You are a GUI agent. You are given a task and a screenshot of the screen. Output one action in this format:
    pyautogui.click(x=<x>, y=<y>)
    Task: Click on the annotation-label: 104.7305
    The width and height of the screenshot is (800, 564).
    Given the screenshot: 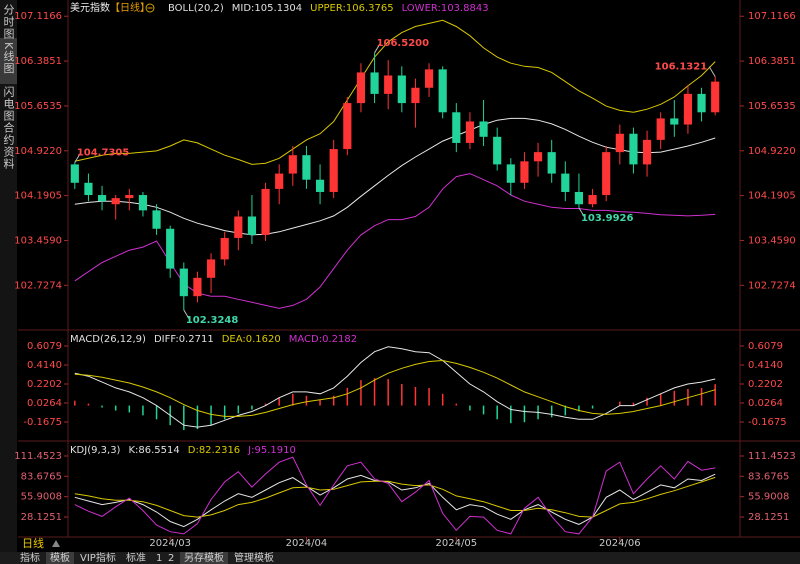 What is the action you would take?
    pyautogui.click(x=103, y=153)
    